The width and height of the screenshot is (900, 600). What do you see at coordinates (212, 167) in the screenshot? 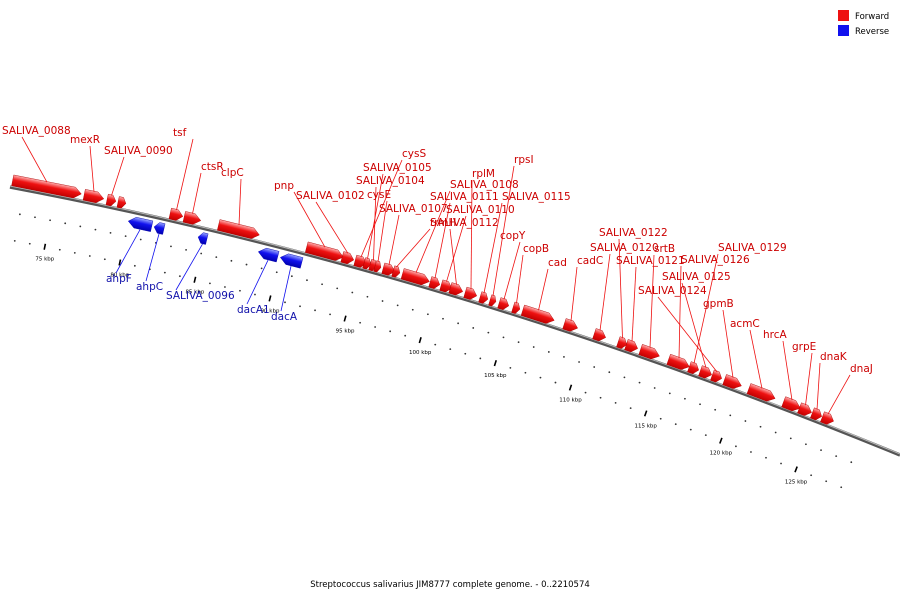
I see `gene-label: ctsR` at bounding box center [212, 167].